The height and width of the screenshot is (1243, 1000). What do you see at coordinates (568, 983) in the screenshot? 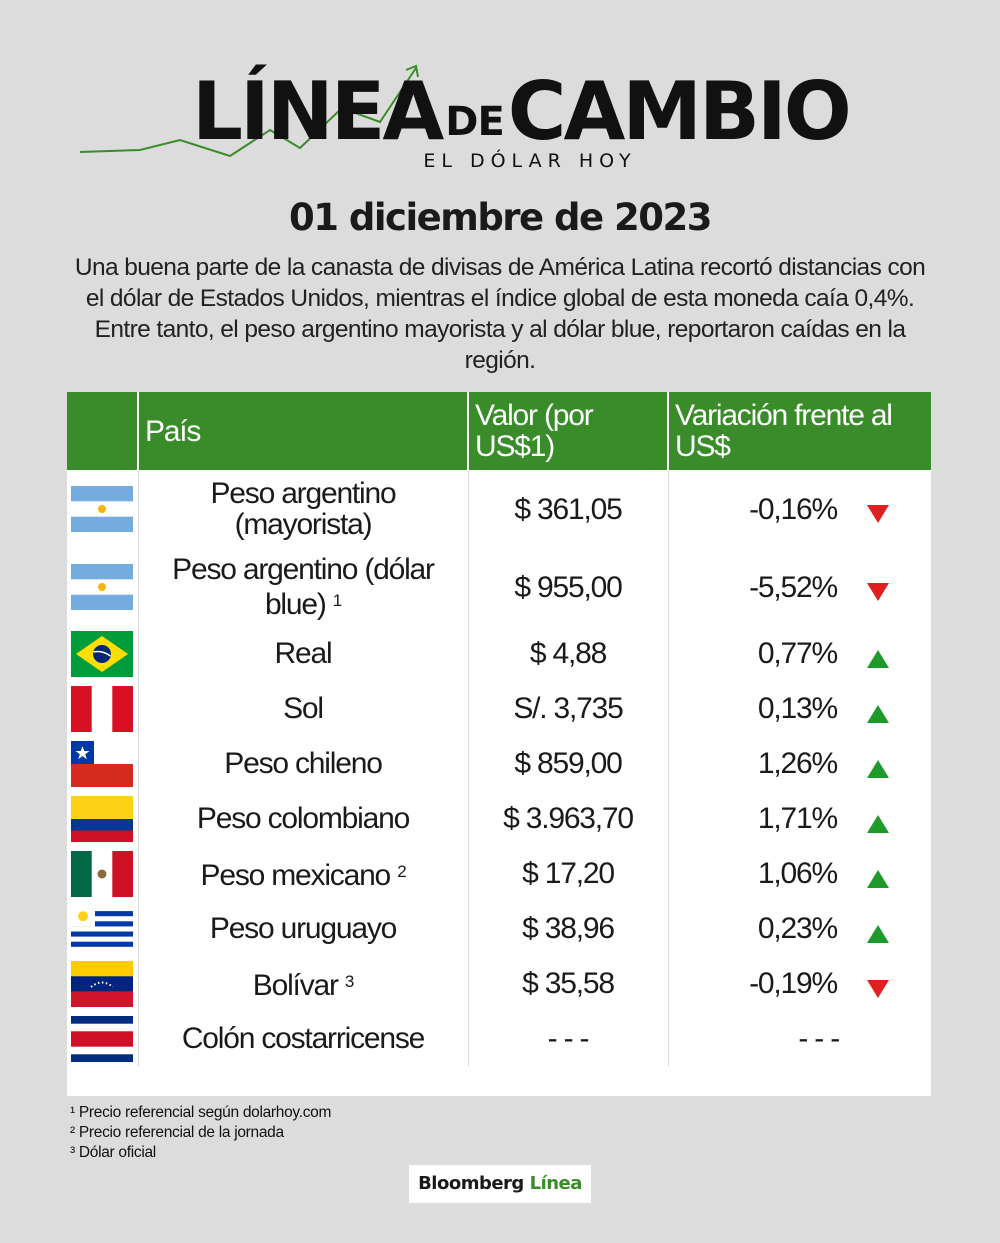
I see `value-cell: $ 35,58` at bounding box center [568, 983].